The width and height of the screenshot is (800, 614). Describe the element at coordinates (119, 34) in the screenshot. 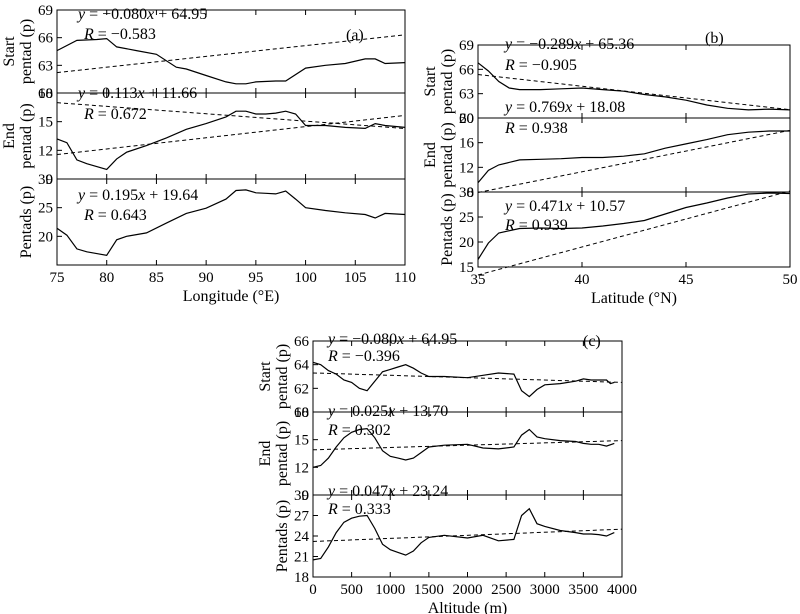

I see `correlation-label: R = −0.583` at that location.